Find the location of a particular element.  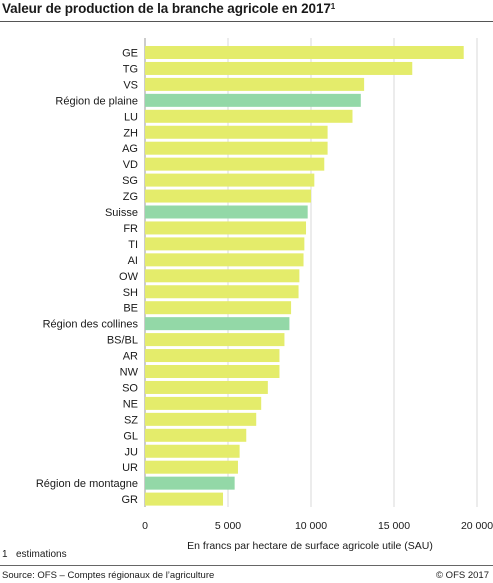

bar-so is located at coordinates (206, 387).